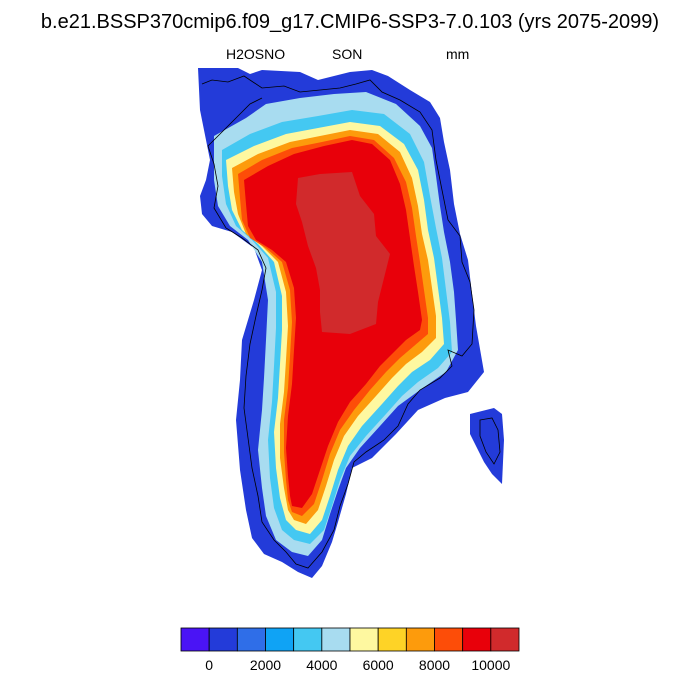 The height and width of the screenshot is (700, 700). What do you see at coordinates (378, 665) in the screenshot?
I see `colorbar-tick-label: 6000` at bounding box center [378, 665].